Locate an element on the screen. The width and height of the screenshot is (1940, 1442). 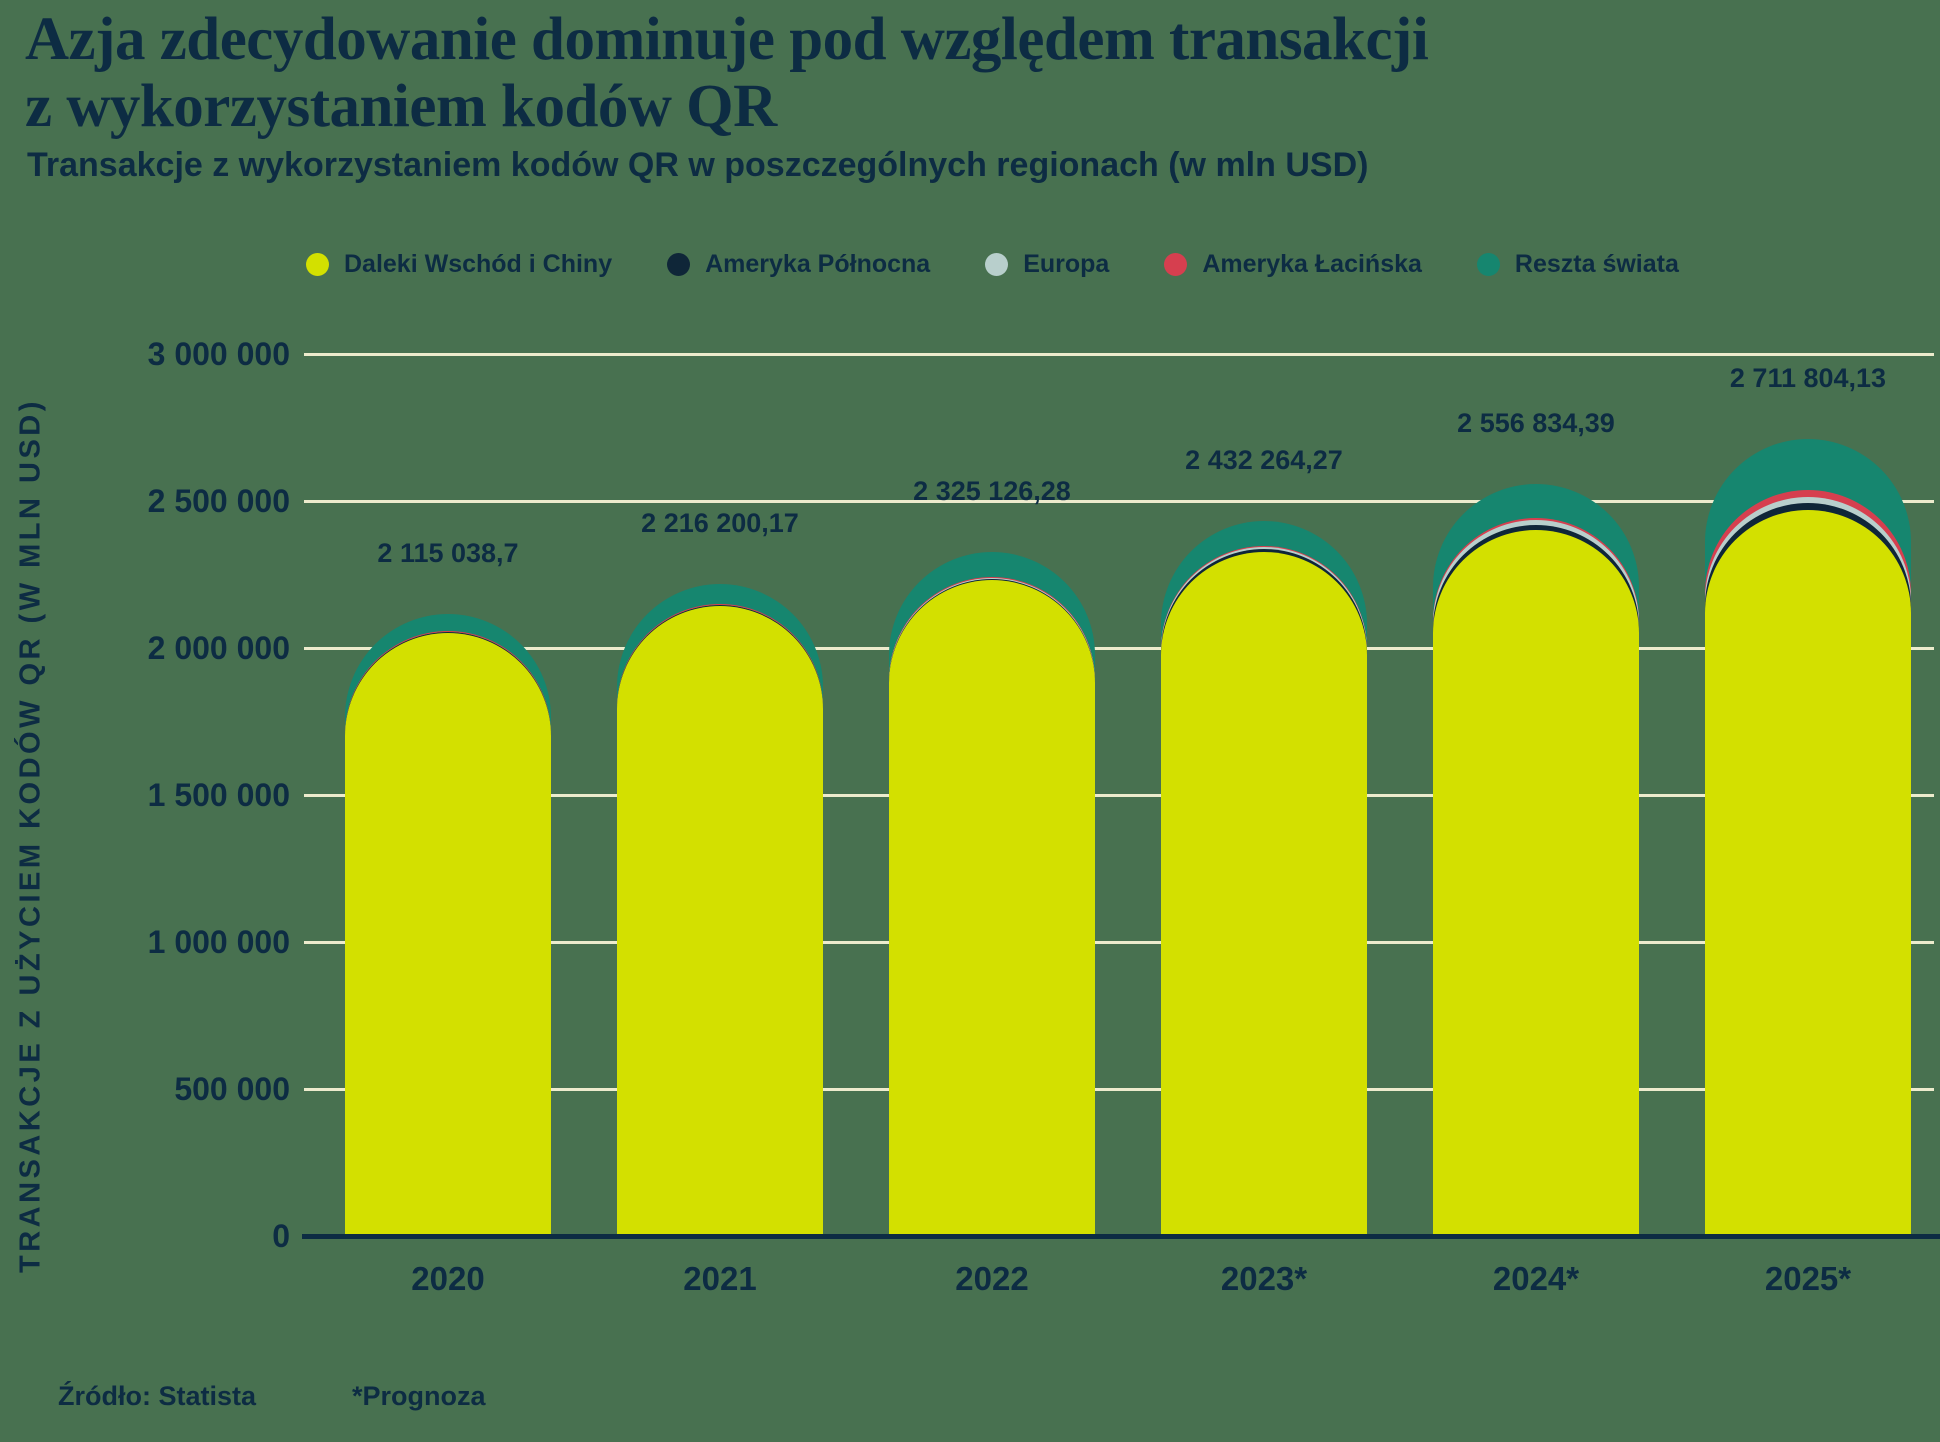
legend-item: Daleki Wschód i Chiny is located at coordinates (459, 264).